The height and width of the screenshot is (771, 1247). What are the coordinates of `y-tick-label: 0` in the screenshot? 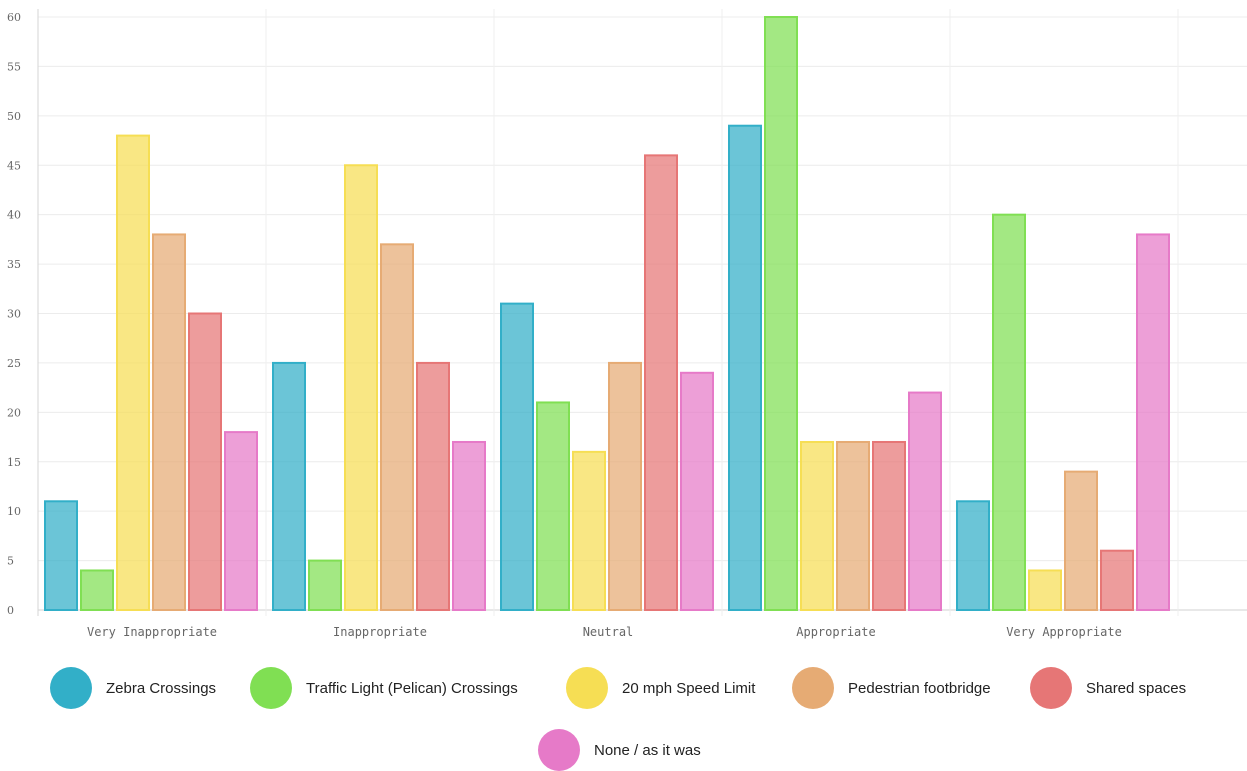 It's located at (10, 610).